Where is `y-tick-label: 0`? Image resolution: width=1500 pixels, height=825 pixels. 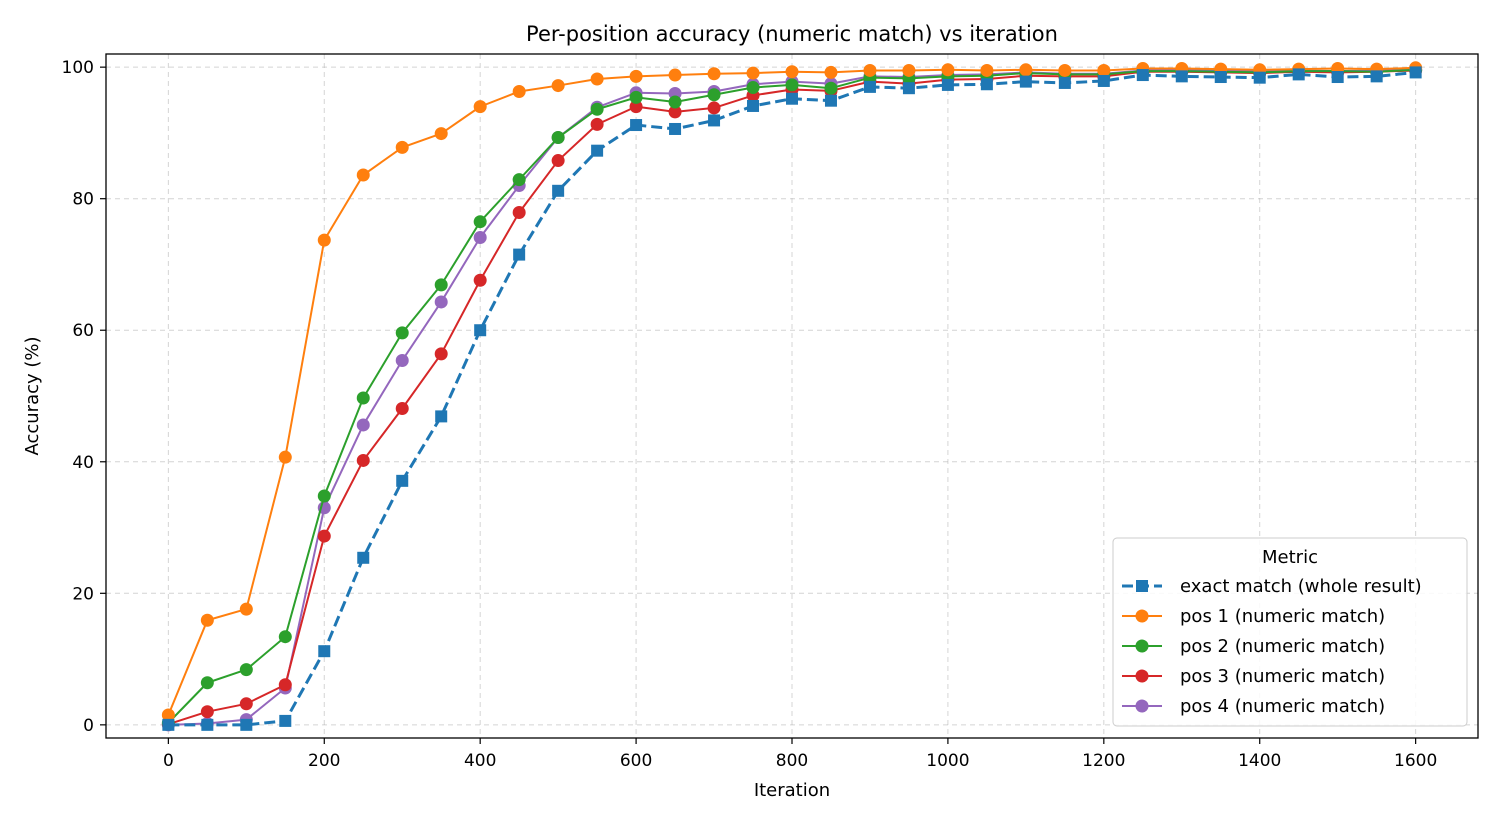 y-tick-label: 0 is located at coordinates (88, 726).